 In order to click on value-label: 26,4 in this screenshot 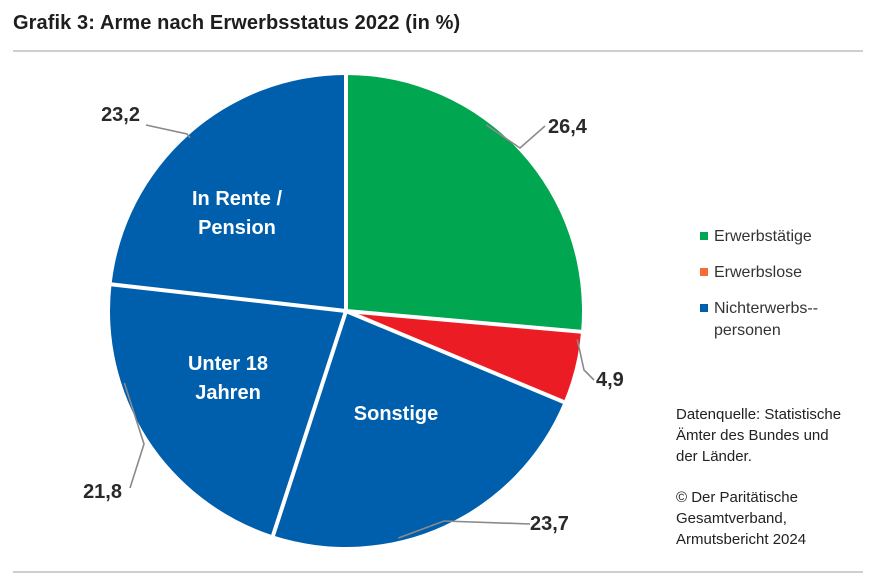, I will do `click(568, 127)`.